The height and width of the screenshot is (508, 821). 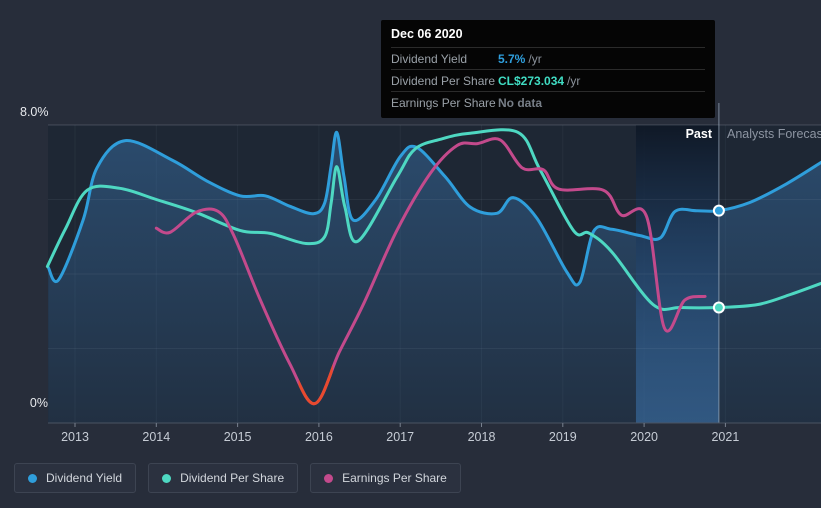 What do you see at coordinates (84, 478) in the screenshot?
I see `legend-item-label: Dividend Yield` at bounding box center [84, 478].